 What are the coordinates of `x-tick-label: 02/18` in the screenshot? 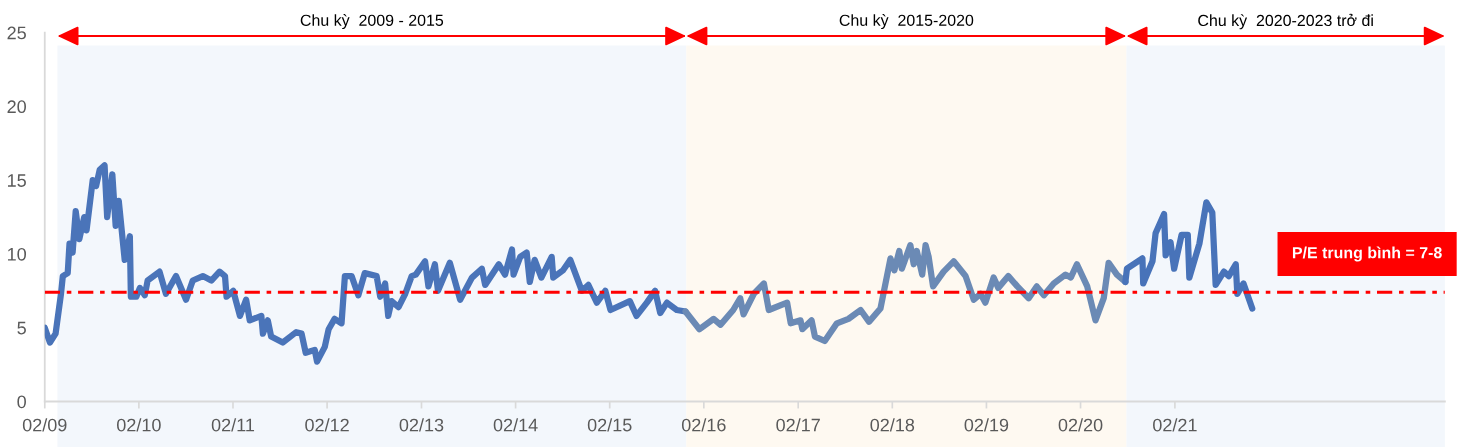 It's located at (892, 425).